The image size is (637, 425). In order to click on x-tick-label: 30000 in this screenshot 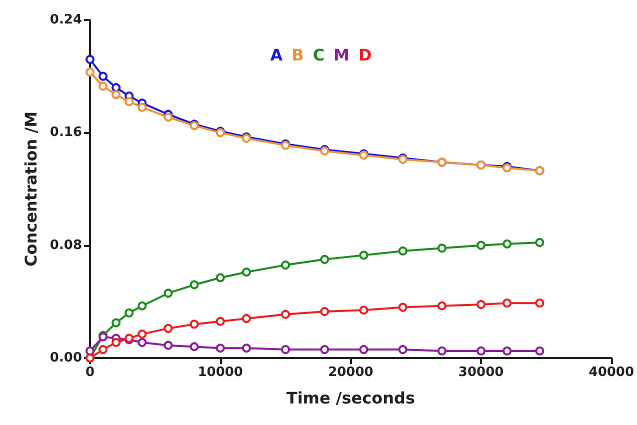, I will do `click(481, 372)`.